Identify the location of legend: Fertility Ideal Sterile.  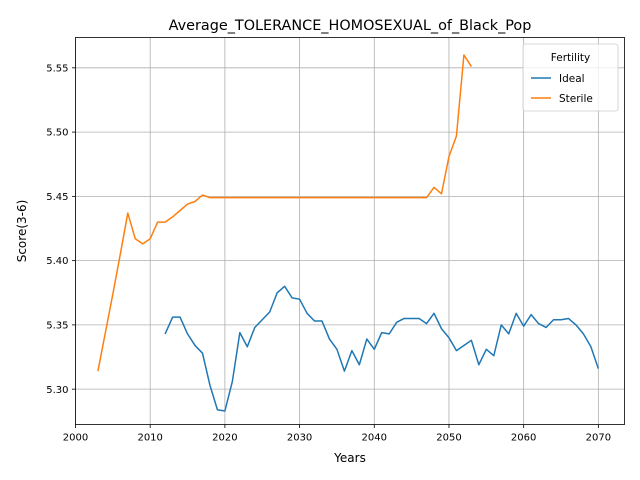
(570, 77).